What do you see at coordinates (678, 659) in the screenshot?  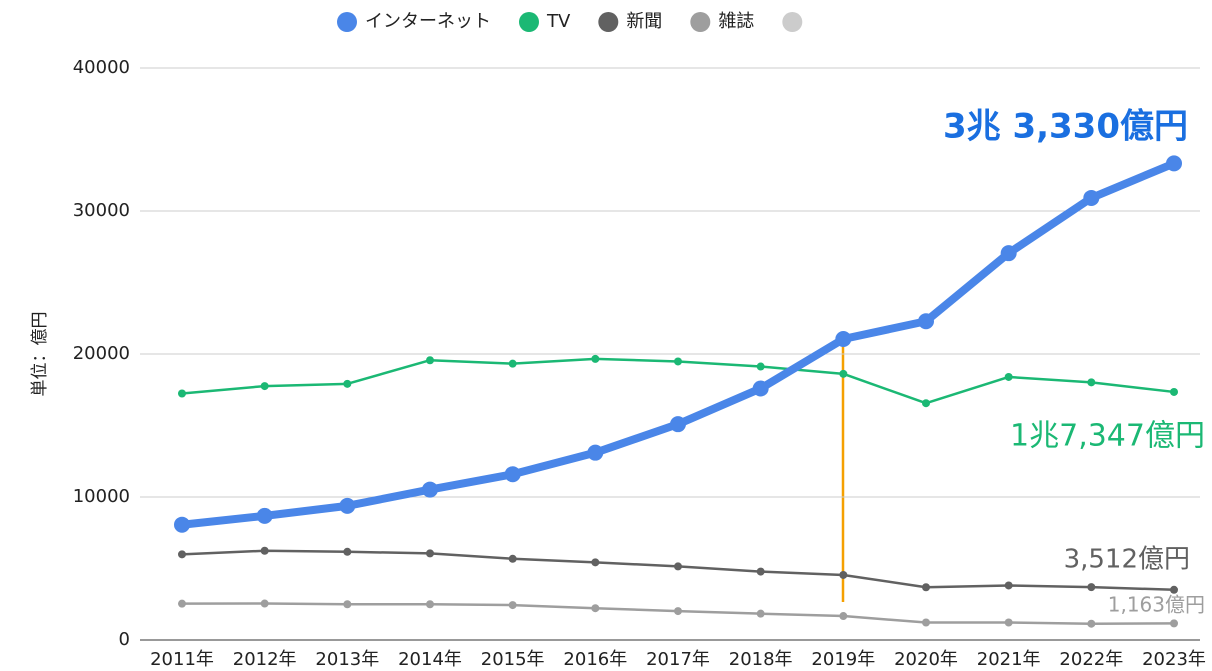 I see `x-tick-label: 2017年` at bounding box center [678, 659].